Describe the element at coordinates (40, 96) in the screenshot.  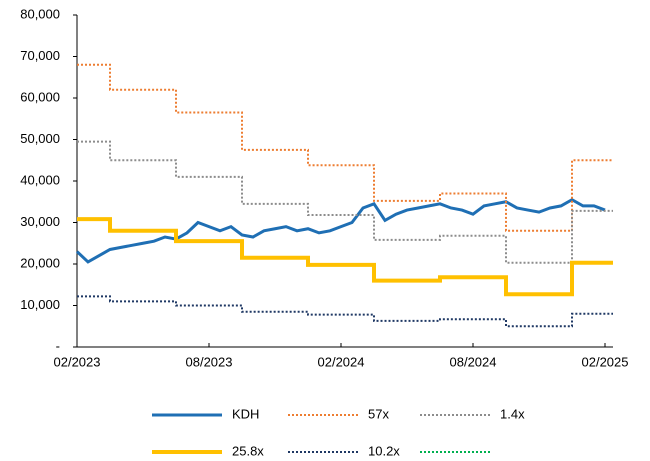
I see `y-tick-label: 60,000` at that location.